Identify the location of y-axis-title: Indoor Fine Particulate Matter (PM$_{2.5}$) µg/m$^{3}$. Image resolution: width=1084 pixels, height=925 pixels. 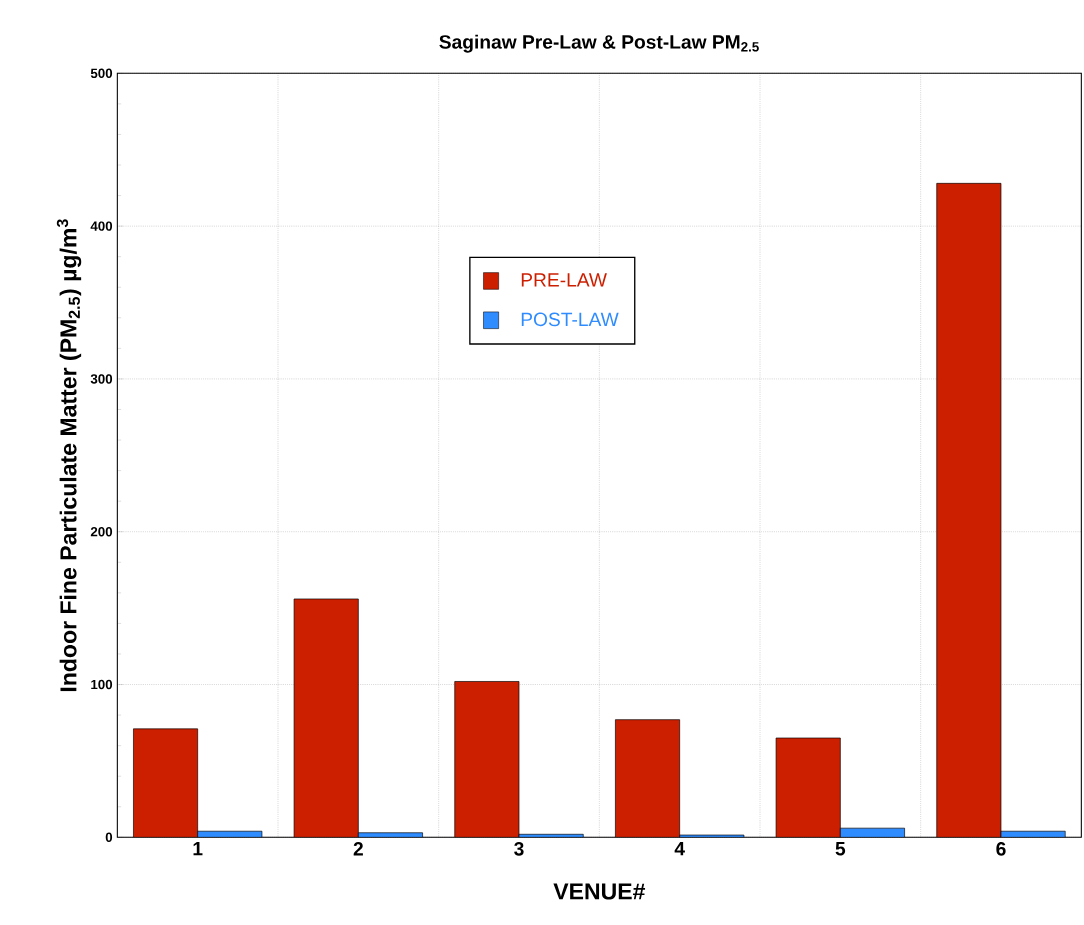
(69, 455).